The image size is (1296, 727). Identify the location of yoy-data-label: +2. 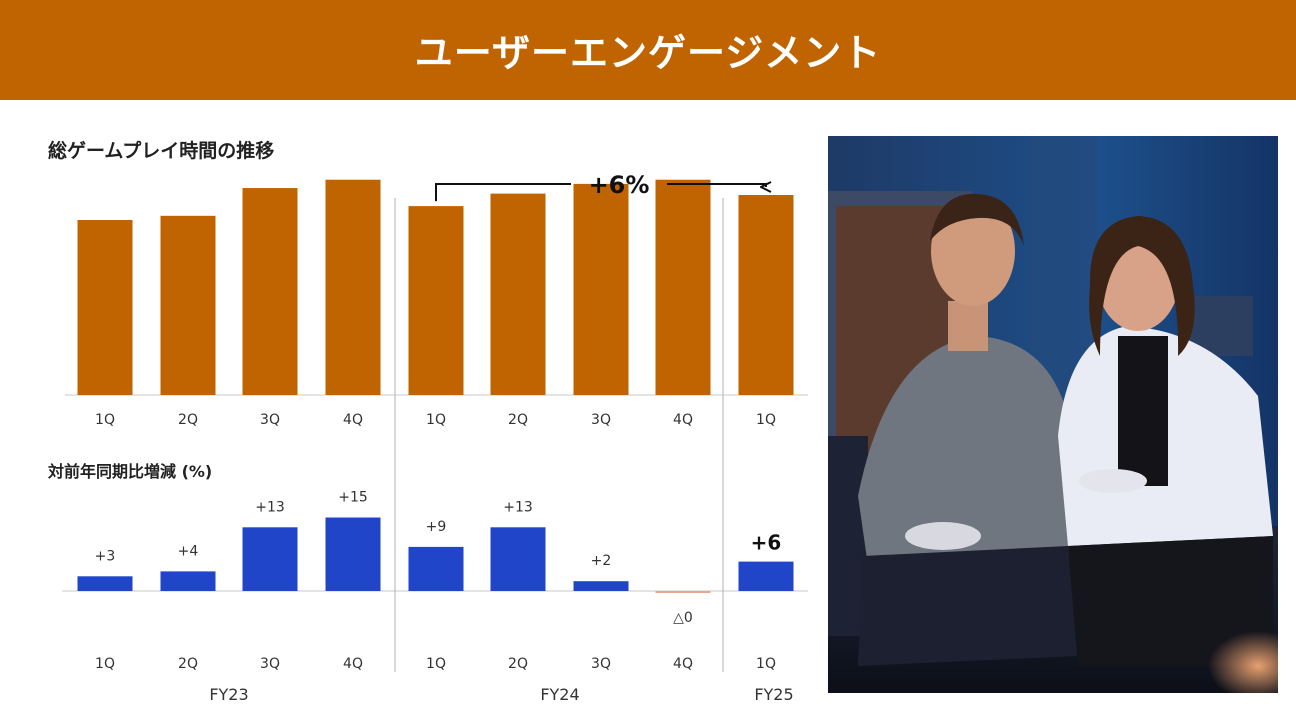
(601, 561).